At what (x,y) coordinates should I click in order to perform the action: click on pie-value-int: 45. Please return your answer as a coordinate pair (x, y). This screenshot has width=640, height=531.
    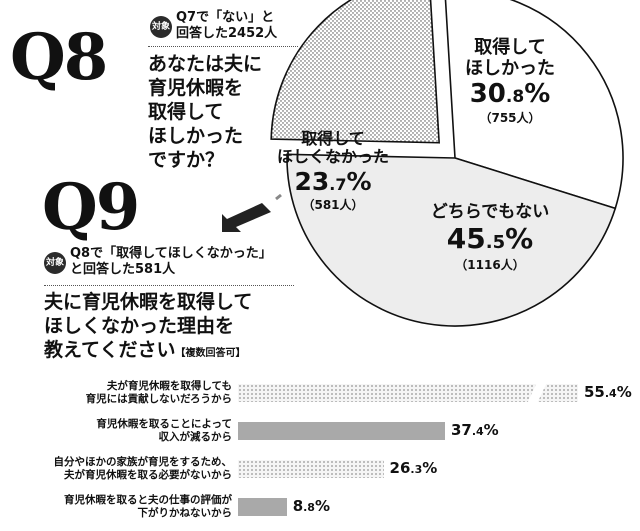
    Looking at the image, I should click on (466, 238).